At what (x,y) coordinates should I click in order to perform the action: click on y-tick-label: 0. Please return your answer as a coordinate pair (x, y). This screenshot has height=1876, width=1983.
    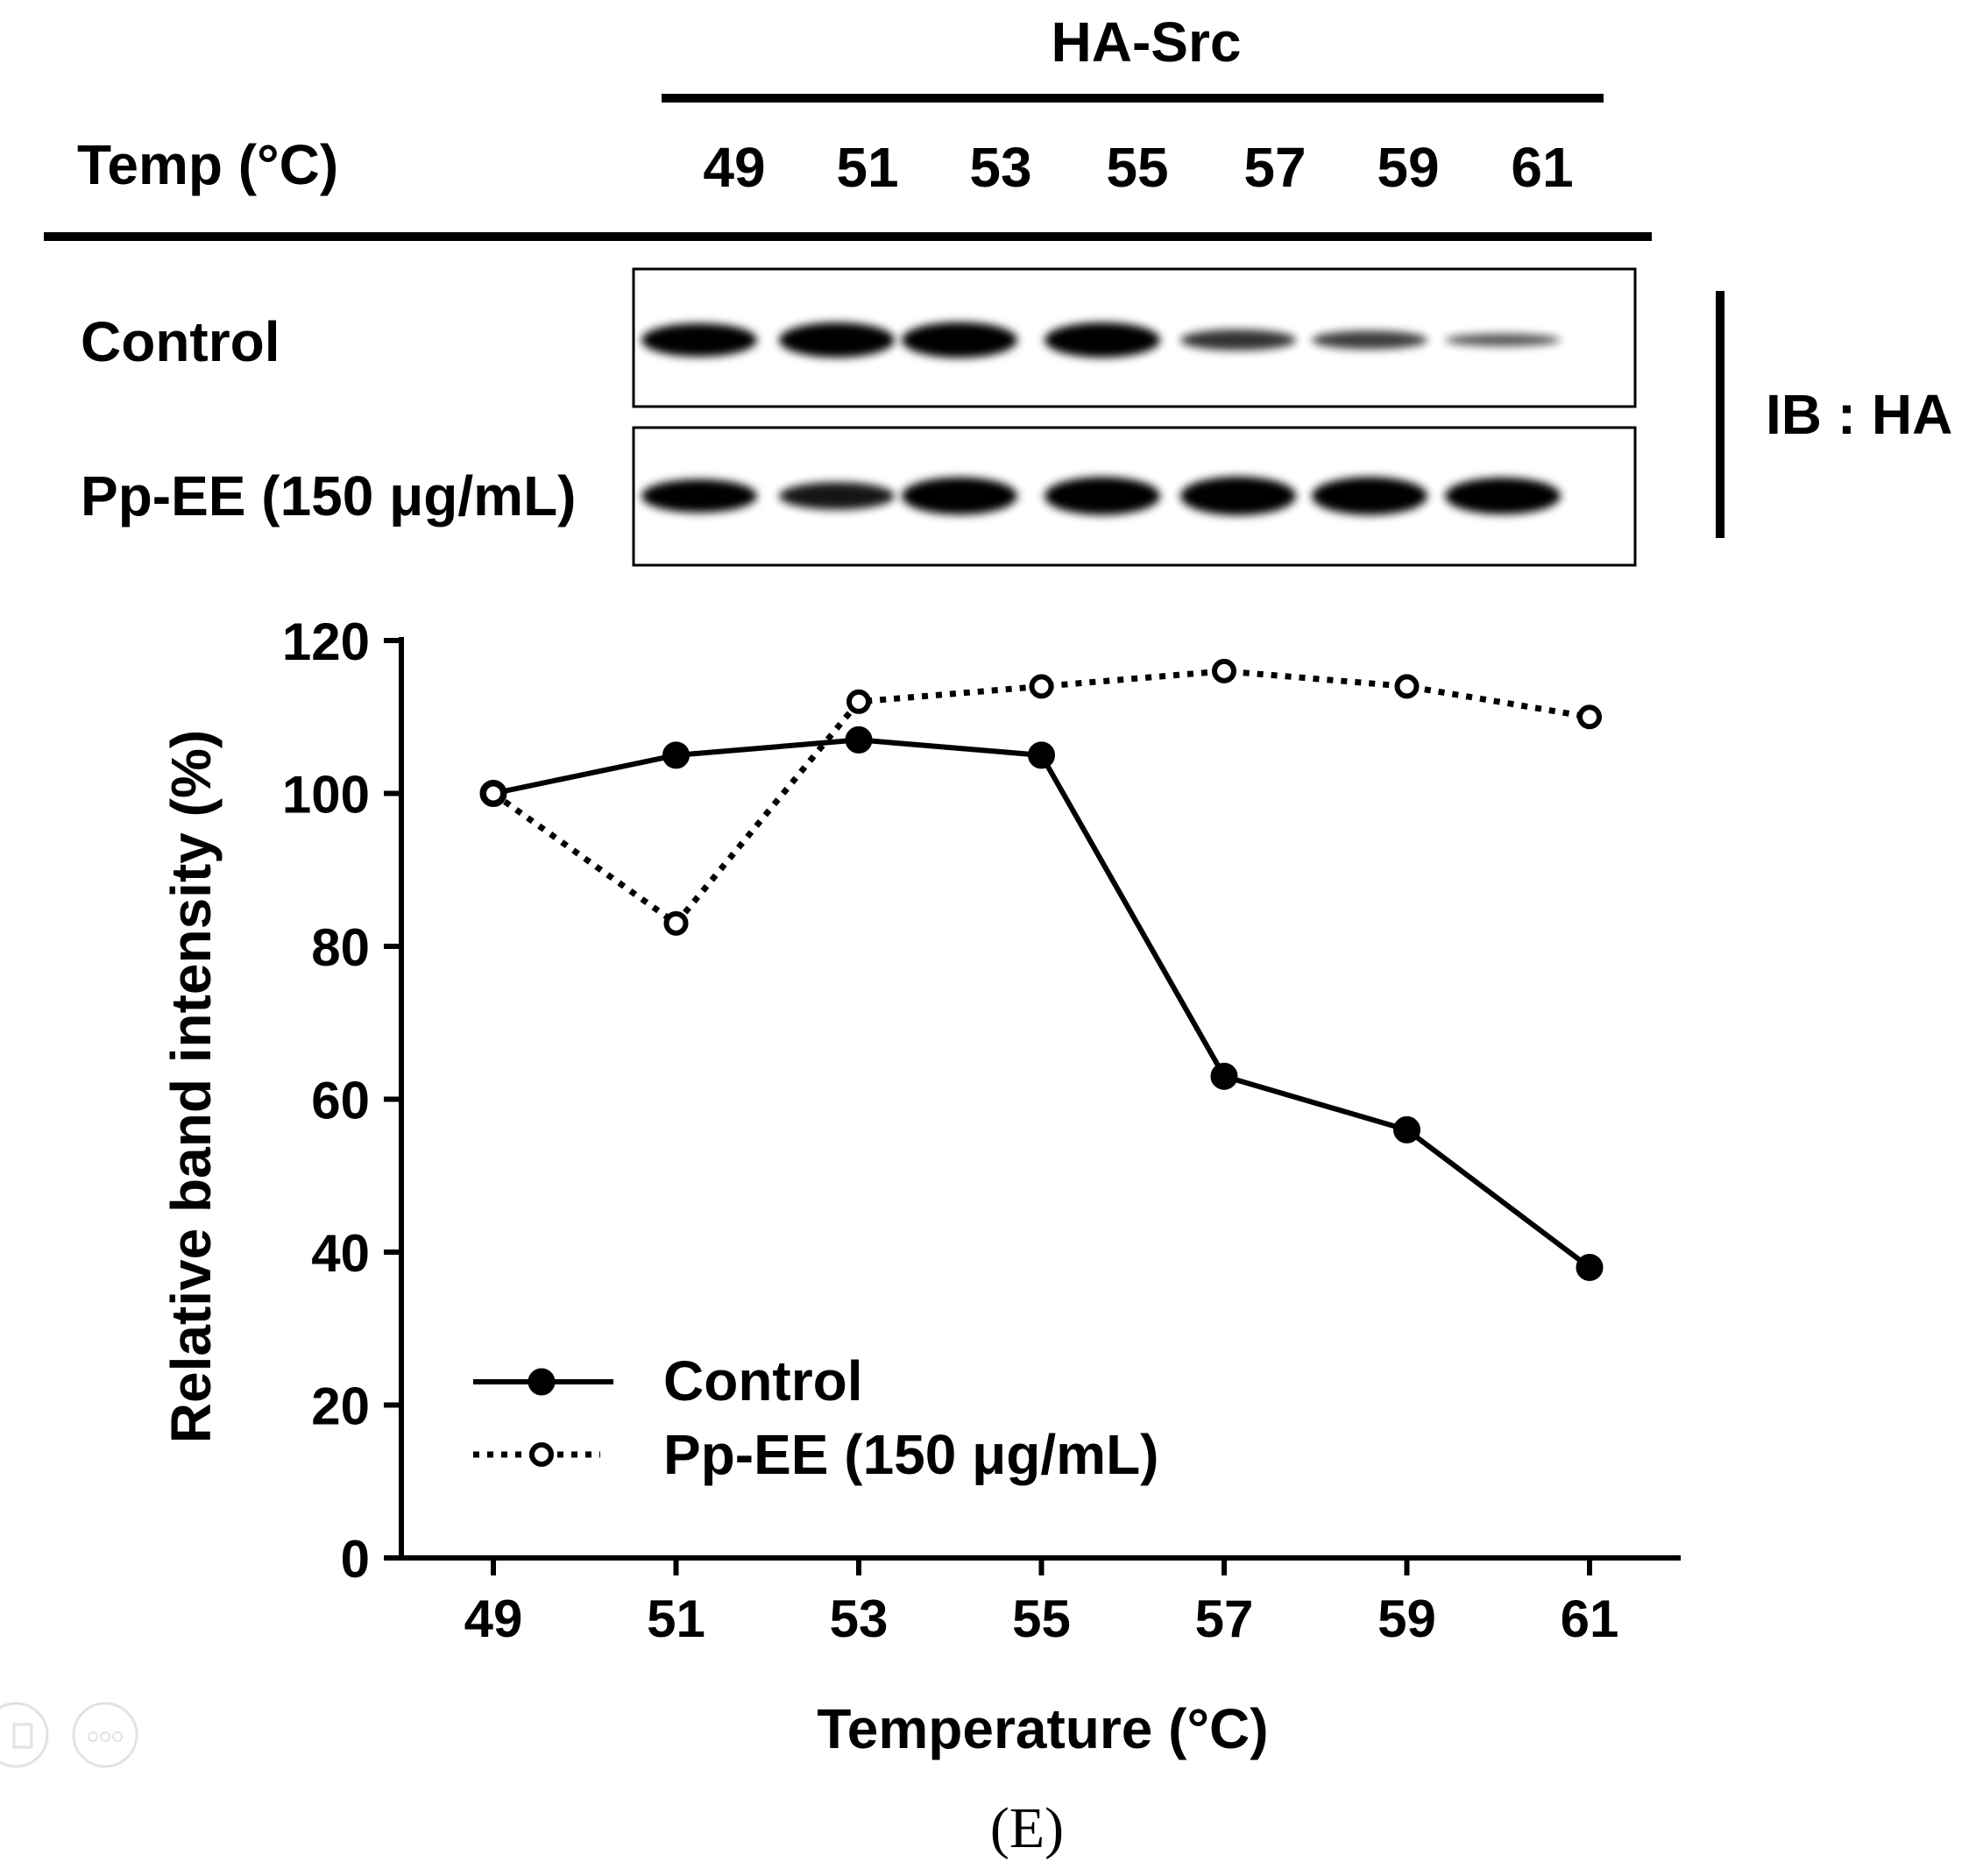
    Looking at the image, I should click on (355, 1559).